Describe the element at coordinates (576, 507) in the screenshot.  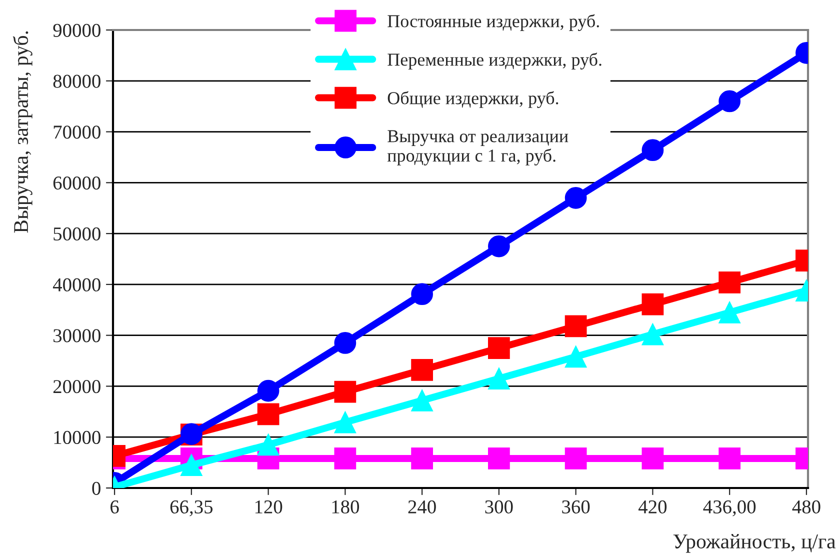
I see `x-tick-label: 360` at that location.